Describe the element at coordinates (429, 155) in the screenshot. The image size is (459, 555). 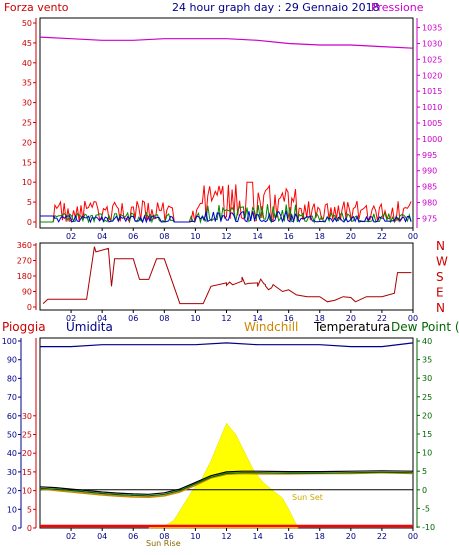
I see `pressure-ytick-label: 995` at that location.